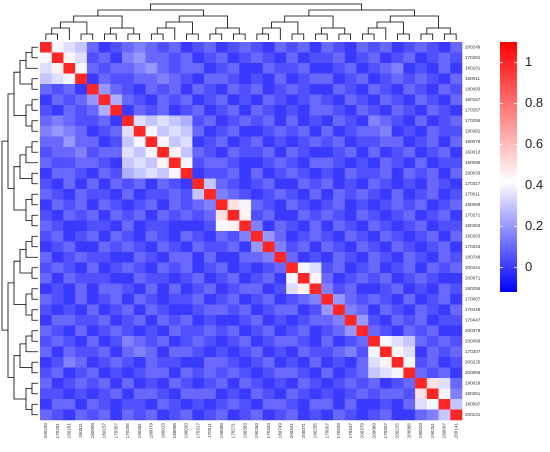 The width and height of the screenshot is (550, 452). What do you see at coordinates (473, 256) in the screenshot?
I see `row-label: 180749` at bounding box center [473, 256].